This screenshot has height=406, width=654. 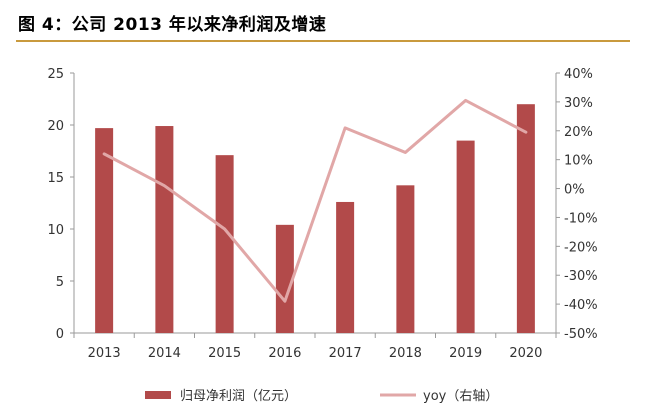 I want to click on left-tick-label: 25, so click(x=55, y=74).